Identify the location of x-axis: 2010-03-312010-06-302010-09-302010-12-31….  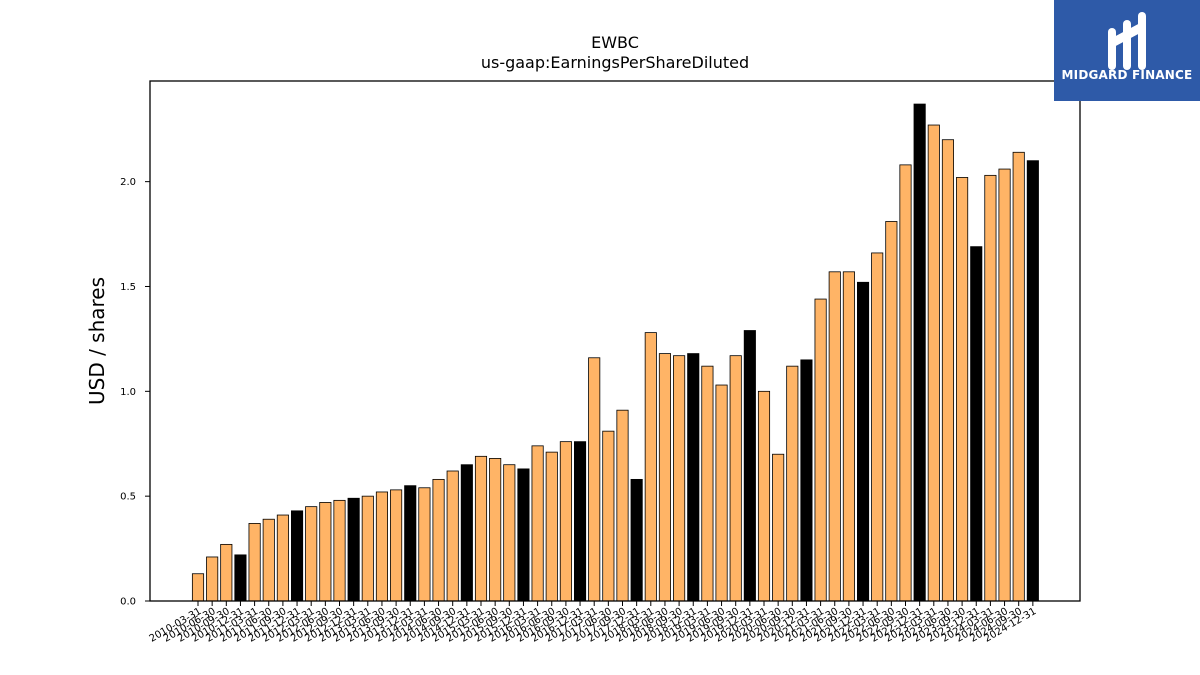
(593, 623).